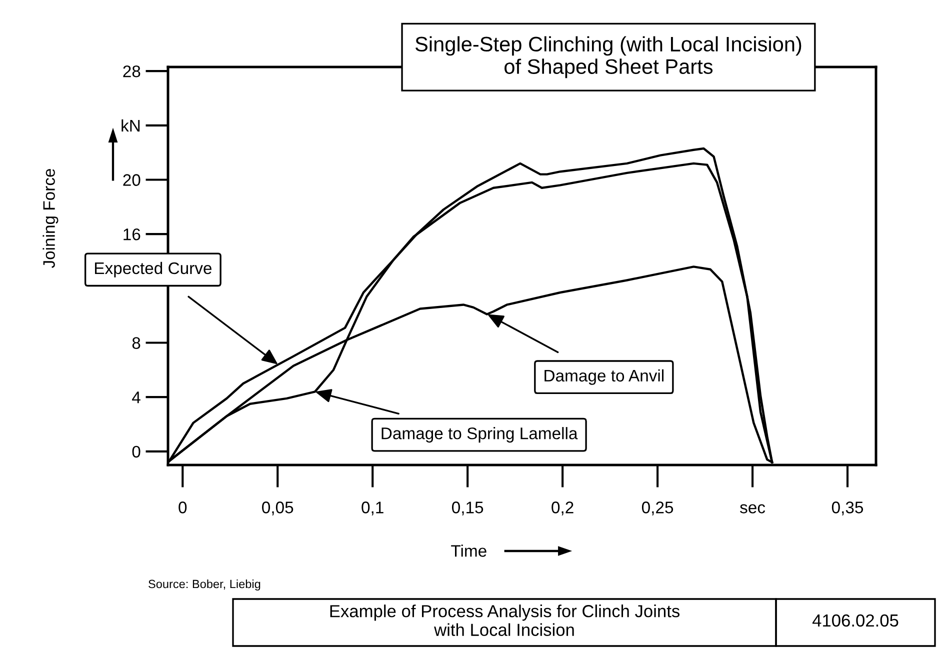  I want to click on x-tick-label: 0,2, so click(563, 509).